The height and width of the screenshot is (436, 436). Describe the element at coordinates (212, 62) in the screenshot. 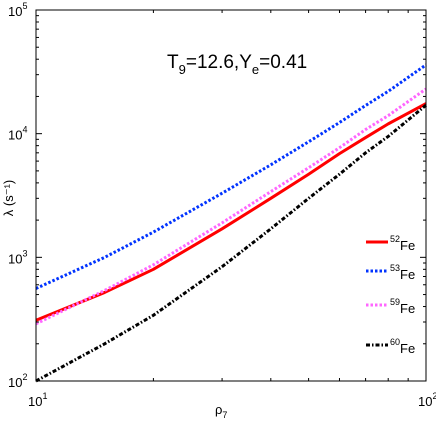

I see `annotation-t-value: =12.6,` at that location.